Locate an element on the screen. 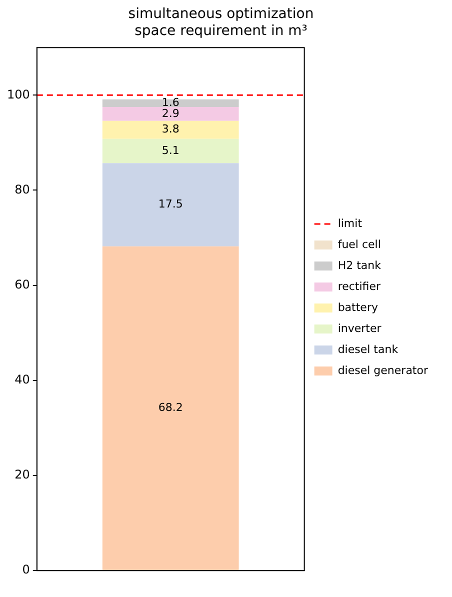  data-label: 5.1 is located at coordinates (171, 150).